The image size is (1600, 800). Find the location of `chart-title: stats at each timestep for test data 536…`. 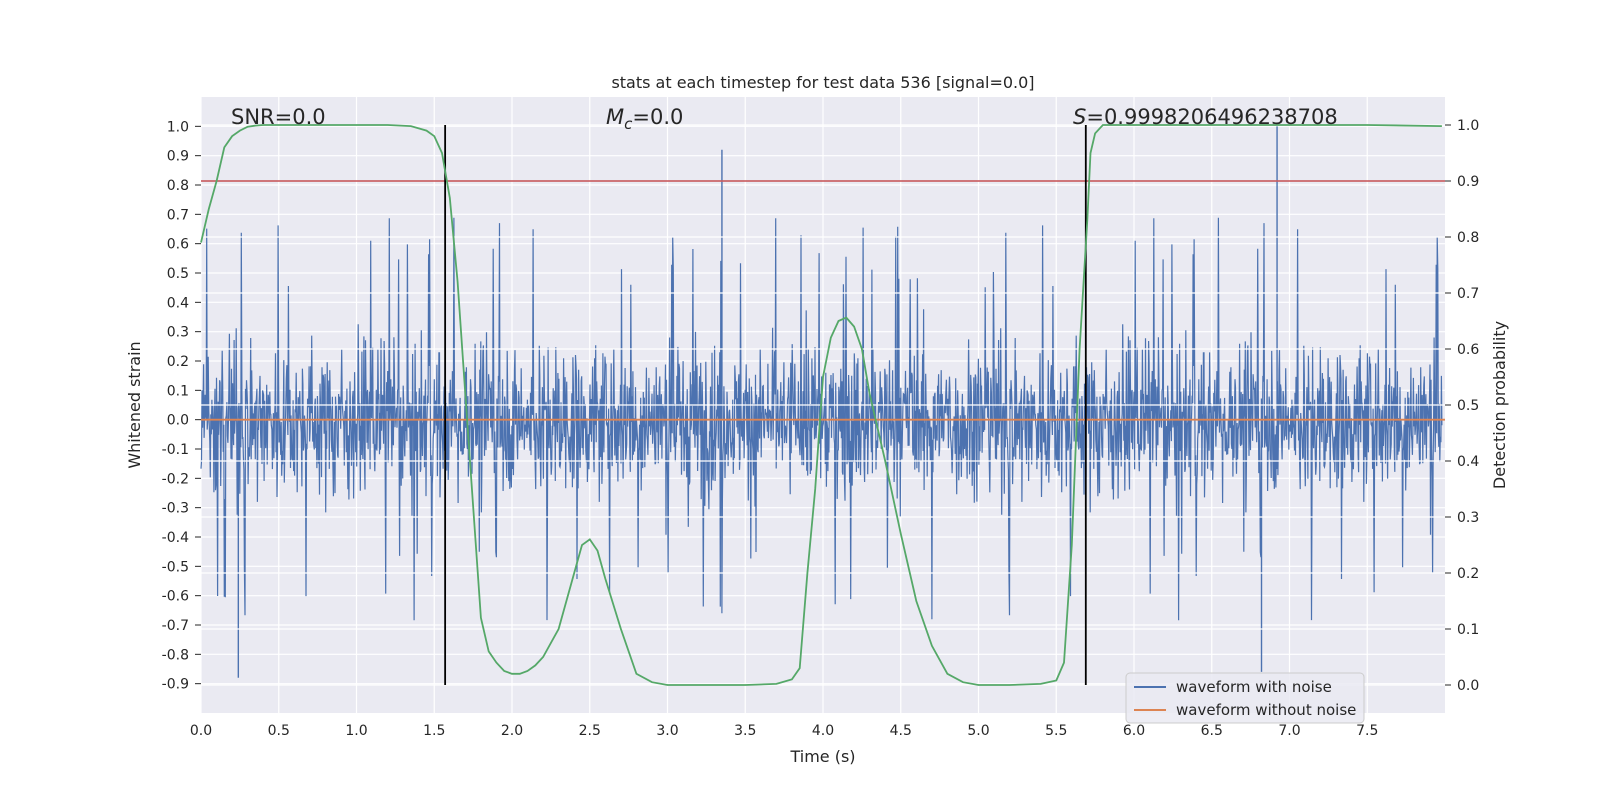

chart-title: stats at each timestep for test data 536… is located at coordinates (822, 82).